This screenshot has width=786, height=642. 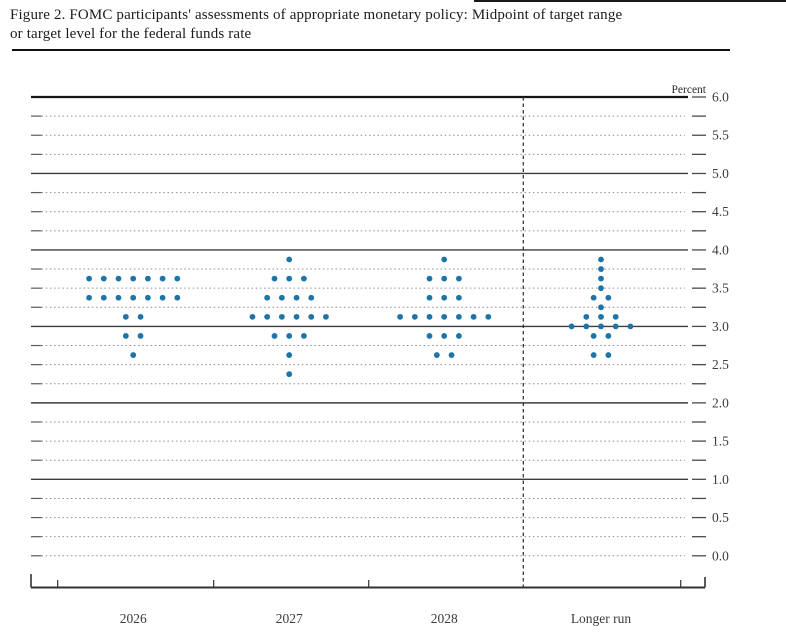 What do you see at coordinates (720, 173) in the screenshot?
I see `y-tick-label-5.0: 5.0` at bounding box center [720, 173].